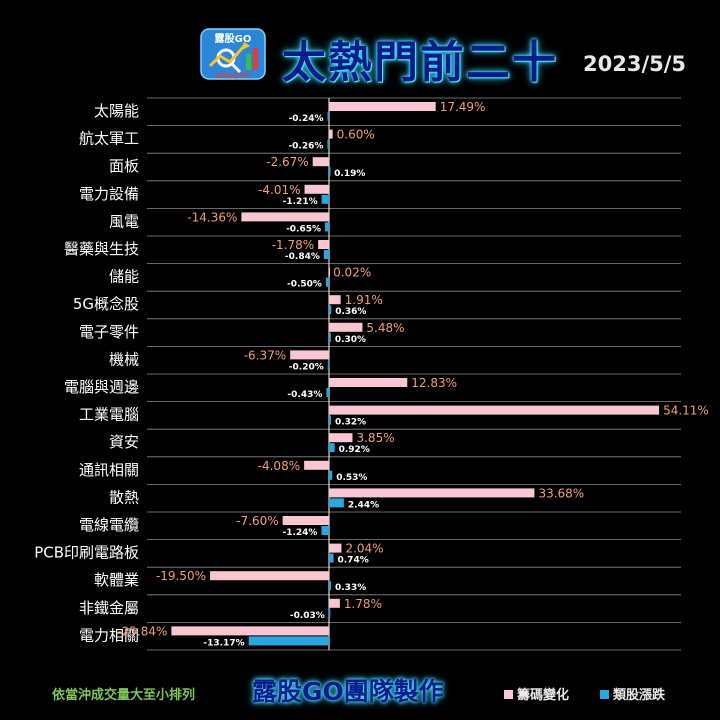 This screenshot has width=720, height=720. Describe the element at coordinates (352, 273) in the screenshot. I see `chip-value-label: 0.02%` at that location.